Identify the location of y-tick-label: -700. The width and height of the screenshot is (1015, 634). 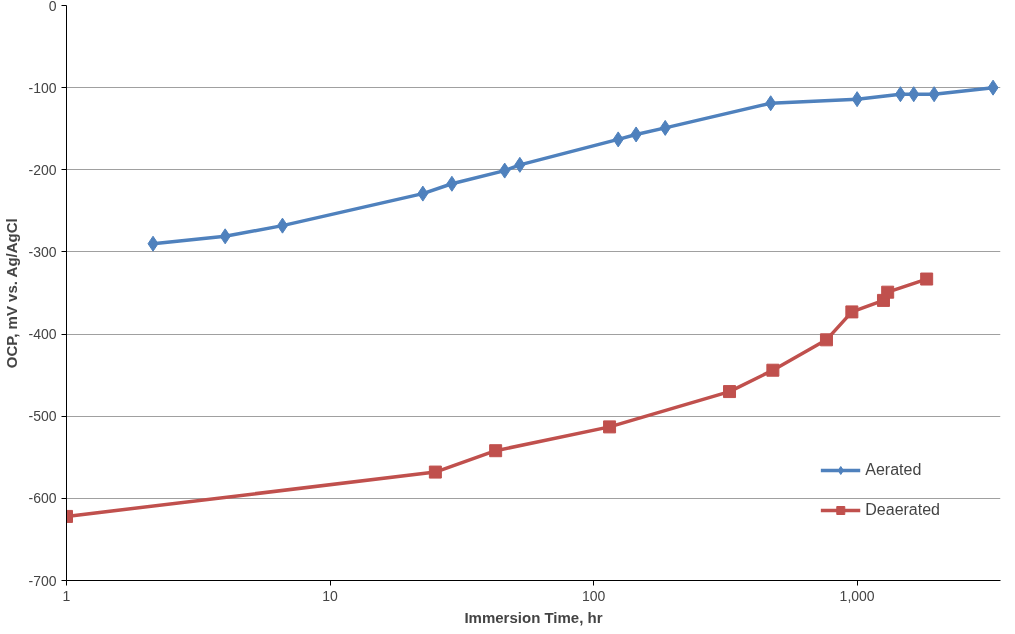
(42, 580).